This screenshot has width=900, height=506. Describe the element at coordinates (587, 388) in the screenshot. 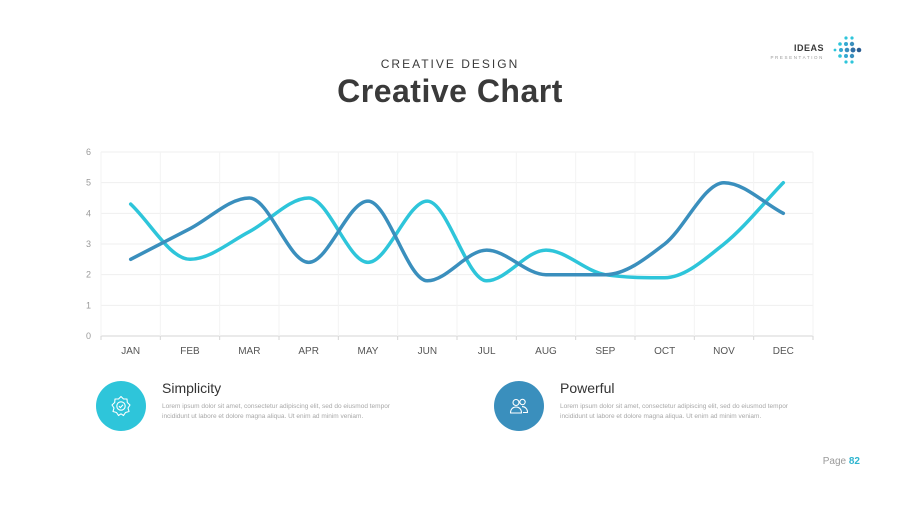

I see `feature-title: Powerful` at that location.